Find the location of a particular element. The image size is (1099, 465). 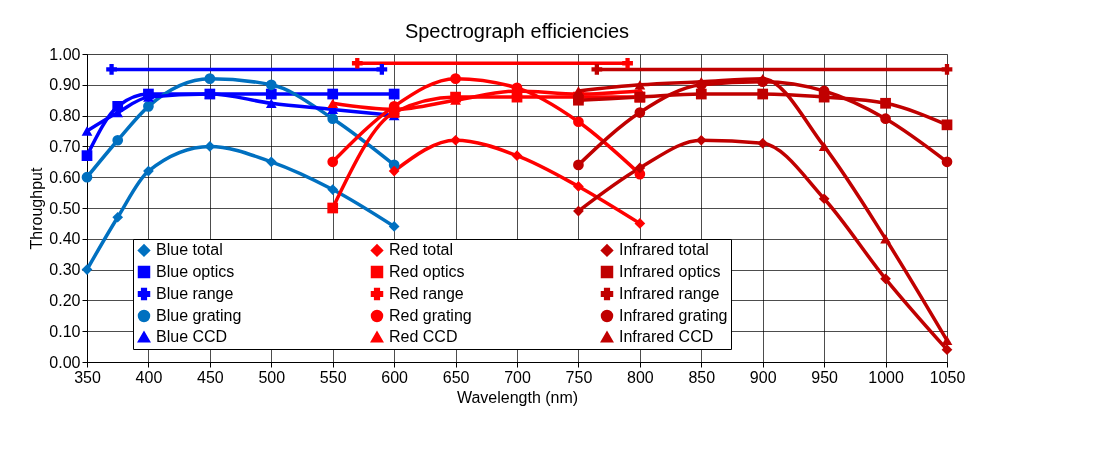

x-tick-label: 450 is located at coordinates (210, 377).